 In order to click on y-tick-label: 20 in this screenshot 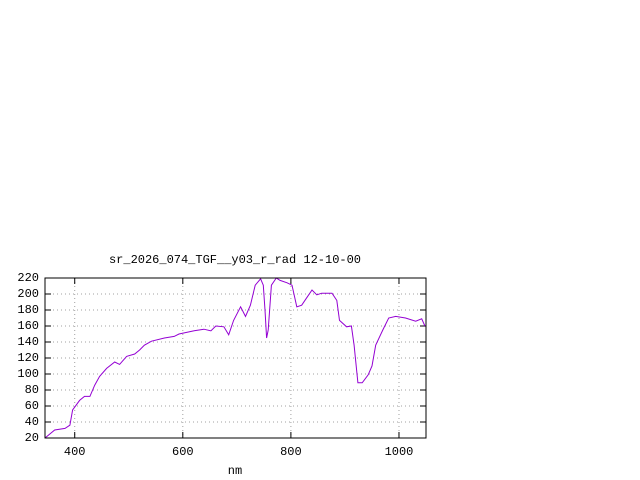, I will do `click(32, 438)`.